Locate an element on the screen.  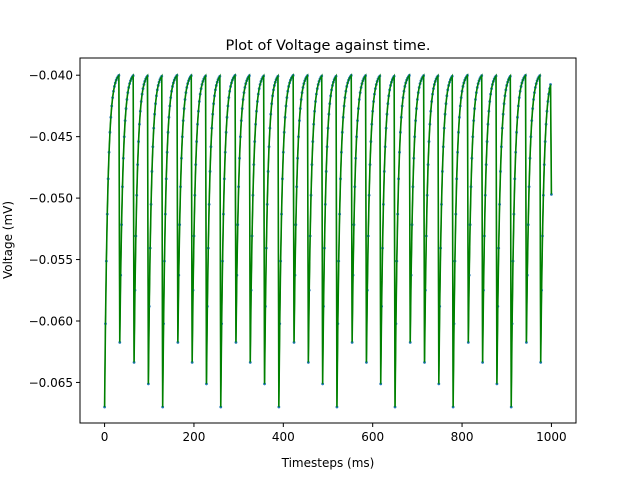
y-tick-label: −0.050 is located at coordinates (51, 199).